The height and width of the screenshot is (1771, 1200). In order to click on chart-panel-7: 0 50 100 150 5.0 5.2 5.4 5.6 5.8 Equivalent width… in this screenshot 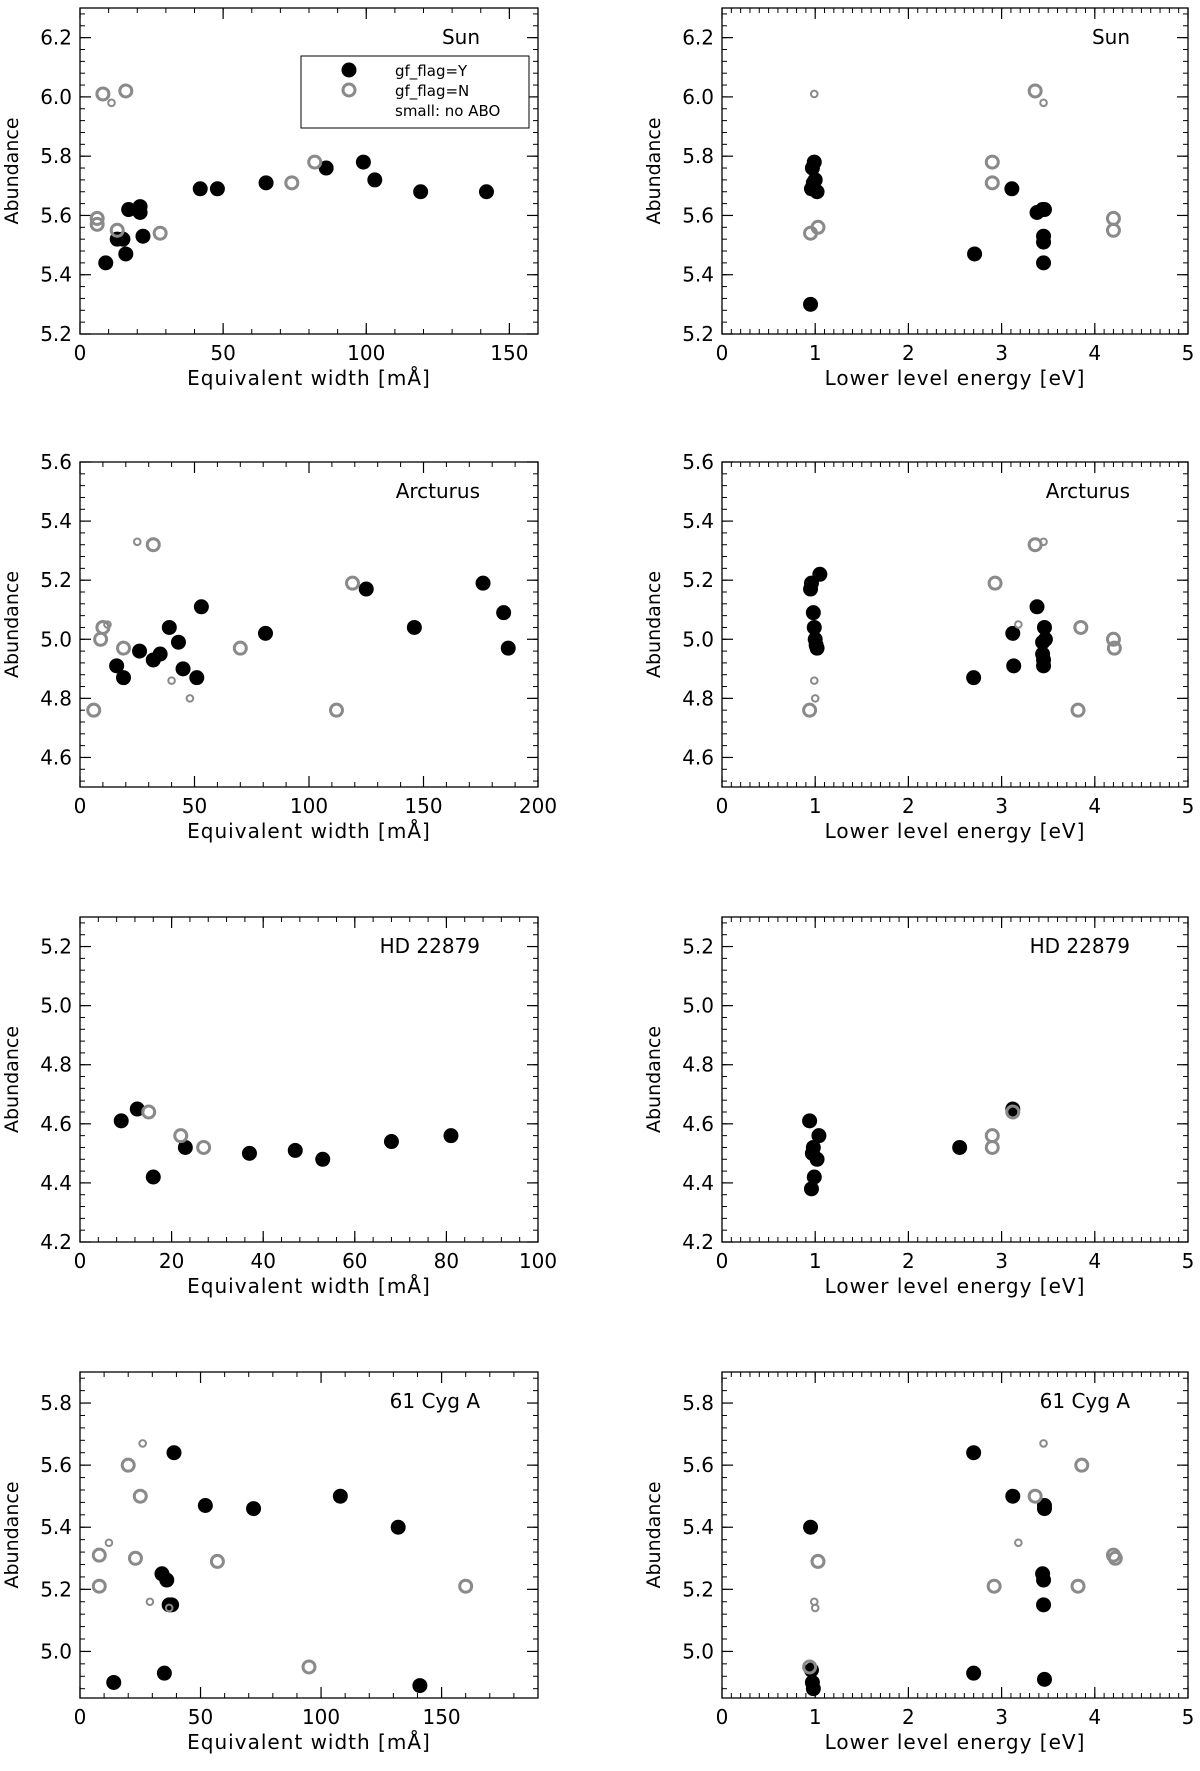, I will do `click(270, 1562)`.